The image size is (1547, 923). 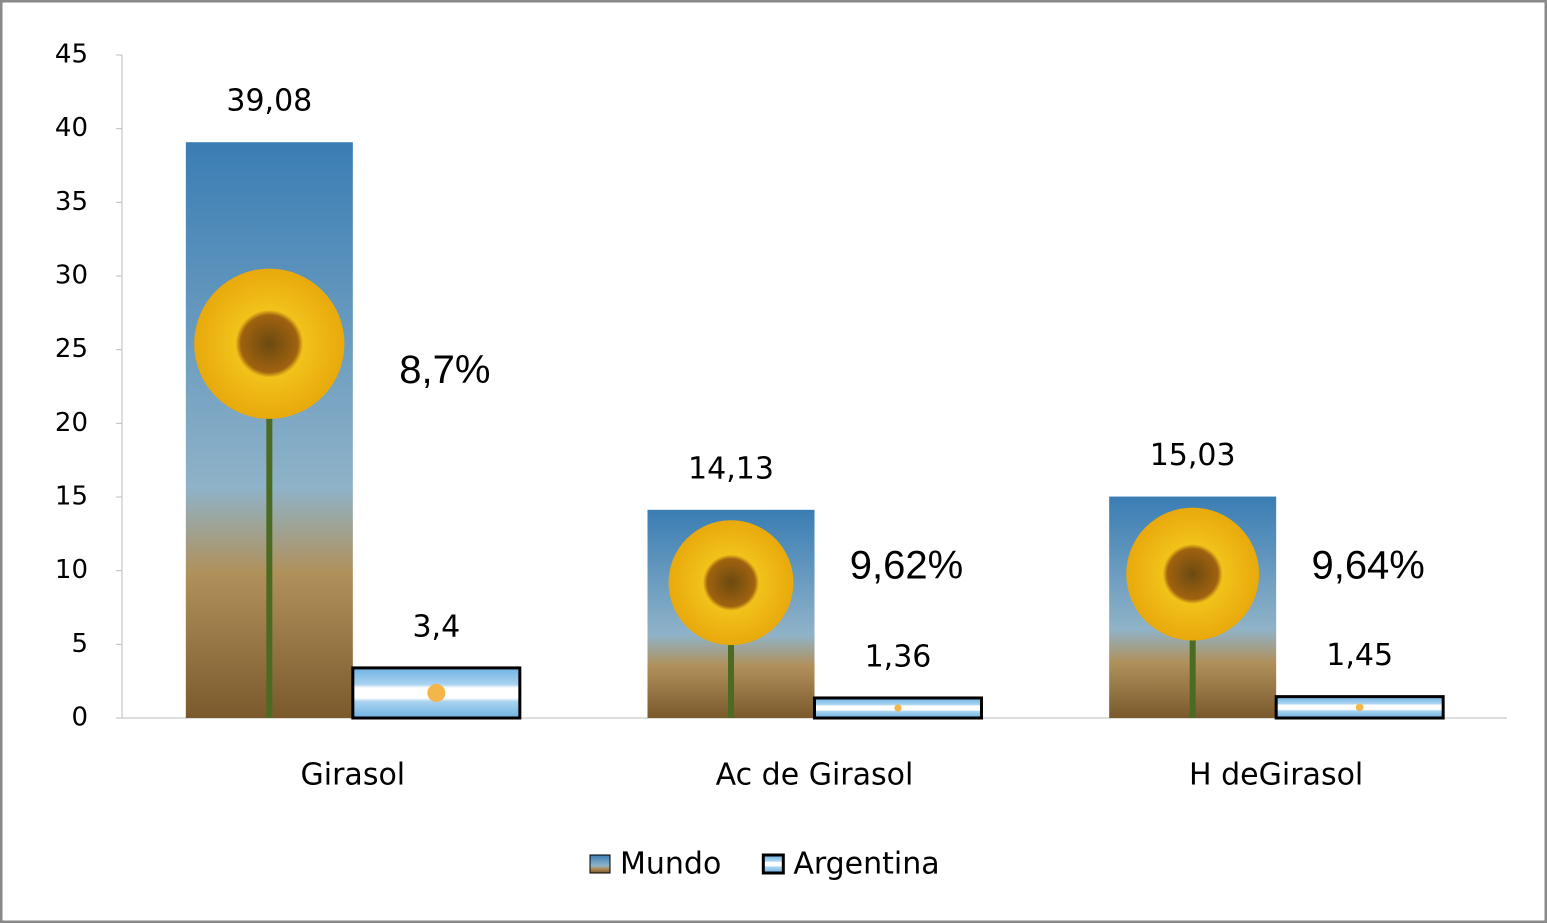 What do you see at coordinates (71, 128) in the screenshot?
I see `y-tick-label: 40` at bounding box center [71, 128].